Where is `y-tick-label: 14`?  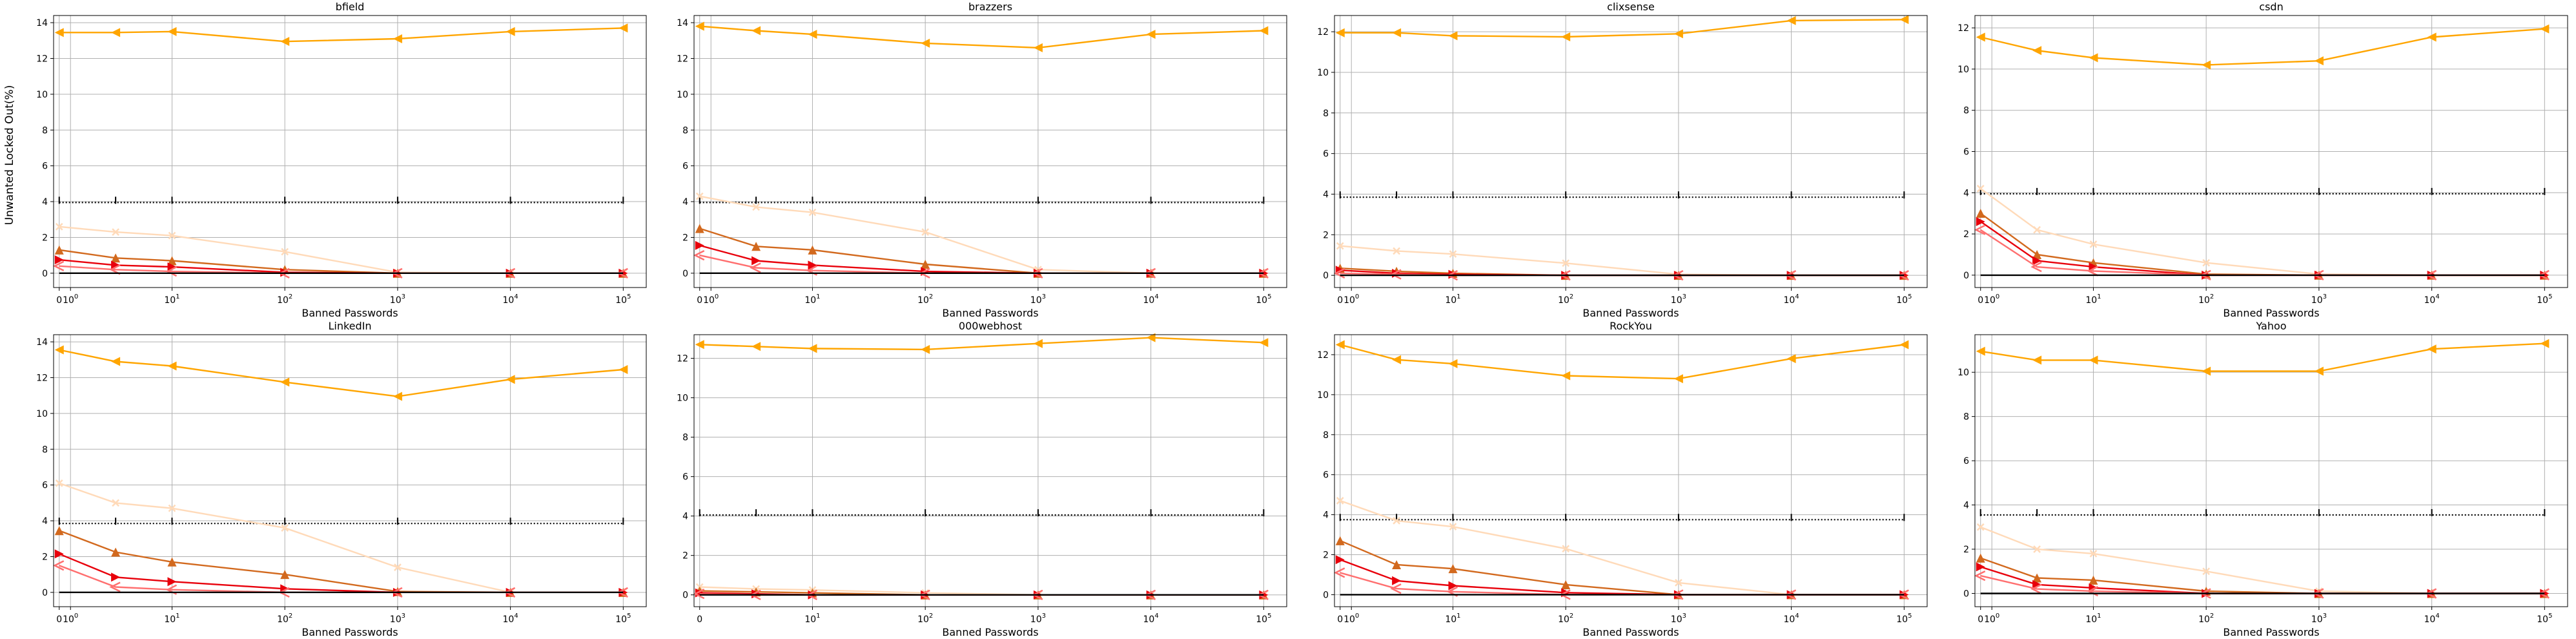
y-tick-label: 14 is located at coordinates (682, 23).